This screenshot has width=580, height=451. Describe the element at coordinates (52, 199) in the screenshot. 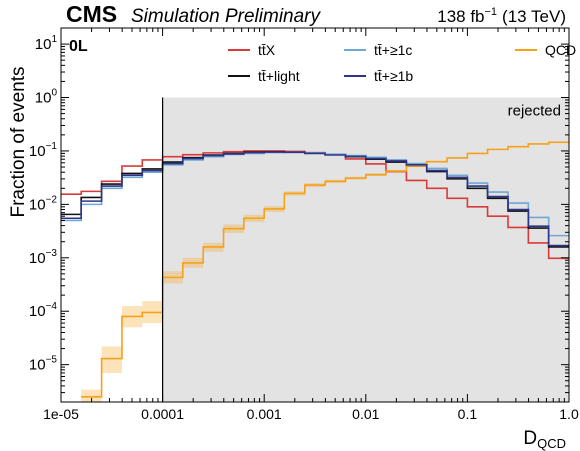

I see `y-tick-exponent: −2` at that location.